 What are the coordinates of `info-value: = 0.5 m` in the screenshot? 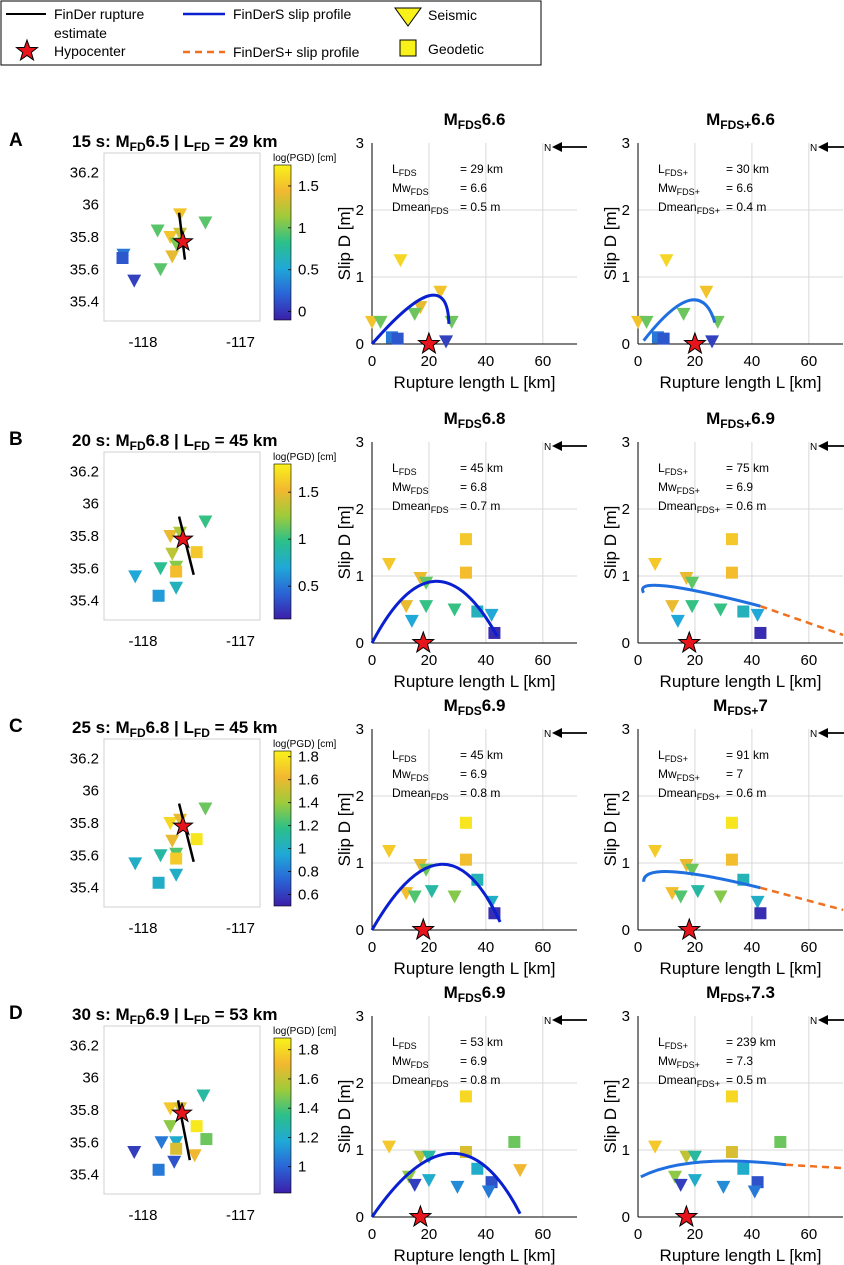 It's located at (480, 207).